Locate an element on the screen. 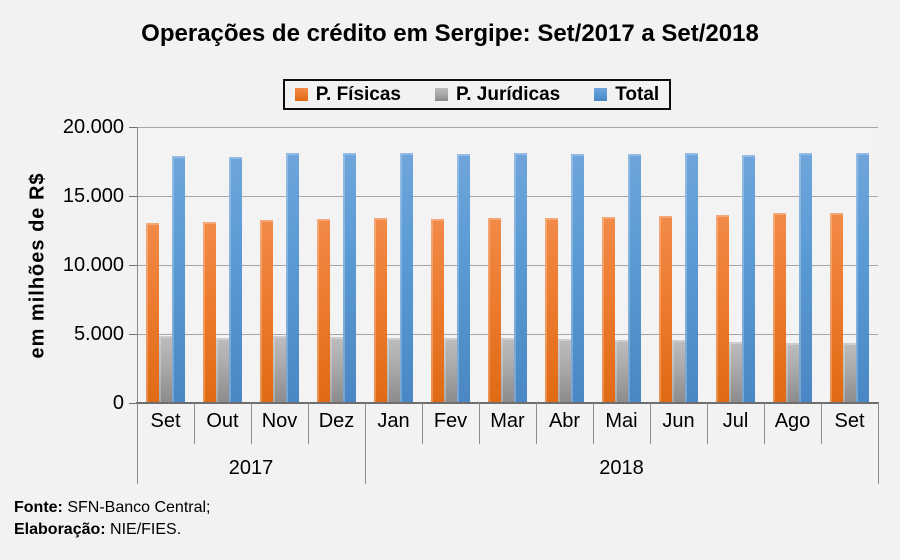 The image size is (900, 560). x-axis-line is located at coordinates (507, 403).